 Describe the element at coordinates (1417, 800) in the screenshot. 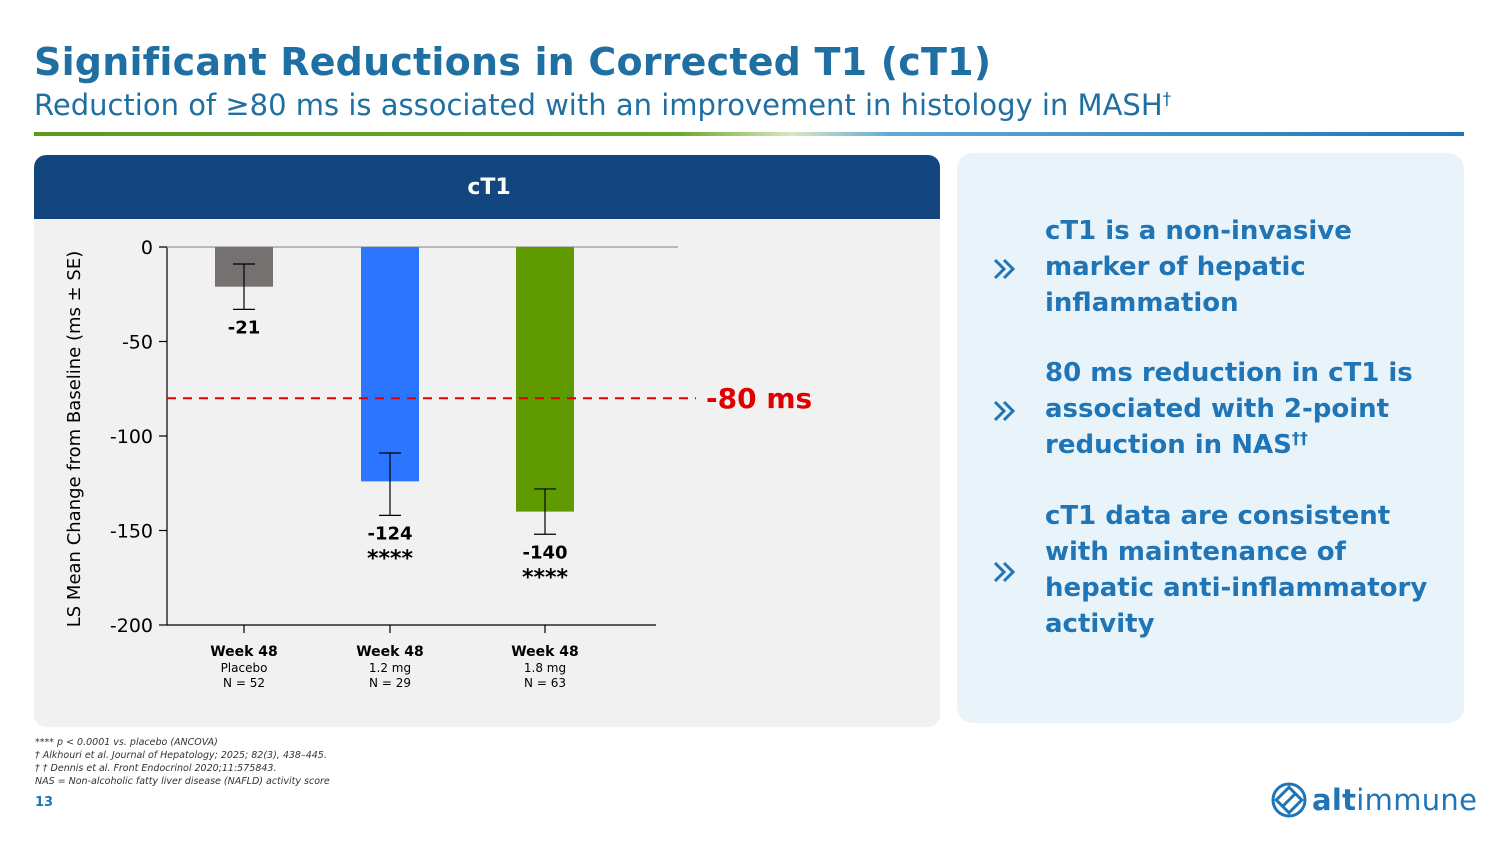

I see `logo-suffix: immune` at that location.